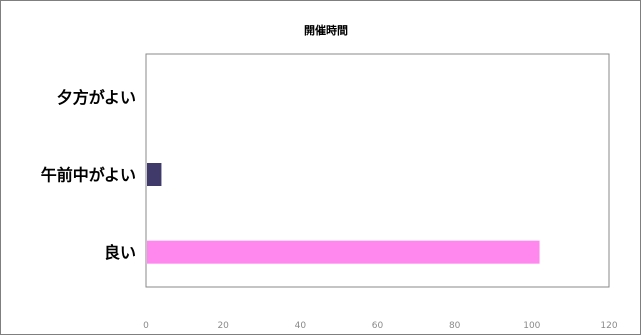 The height and width of the screenshot is (336, 641). Describe the element at coordinates (608, 326) in the screenshot. I see `x-tick-label-6: 120` at that location.